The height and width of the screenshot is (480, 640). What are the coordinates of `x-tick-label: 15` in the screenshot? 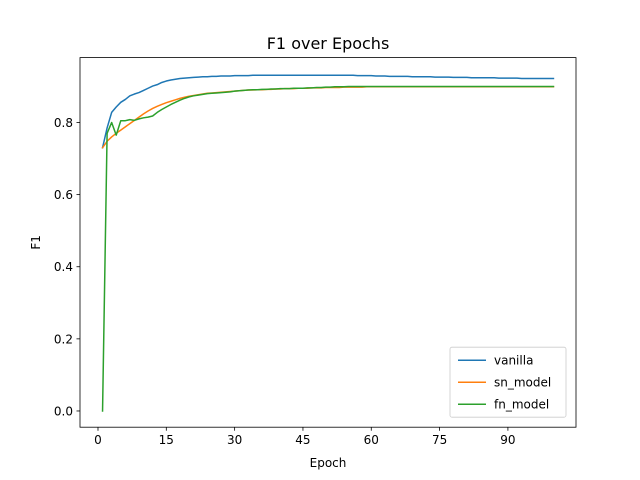 It's located at (166, 440).